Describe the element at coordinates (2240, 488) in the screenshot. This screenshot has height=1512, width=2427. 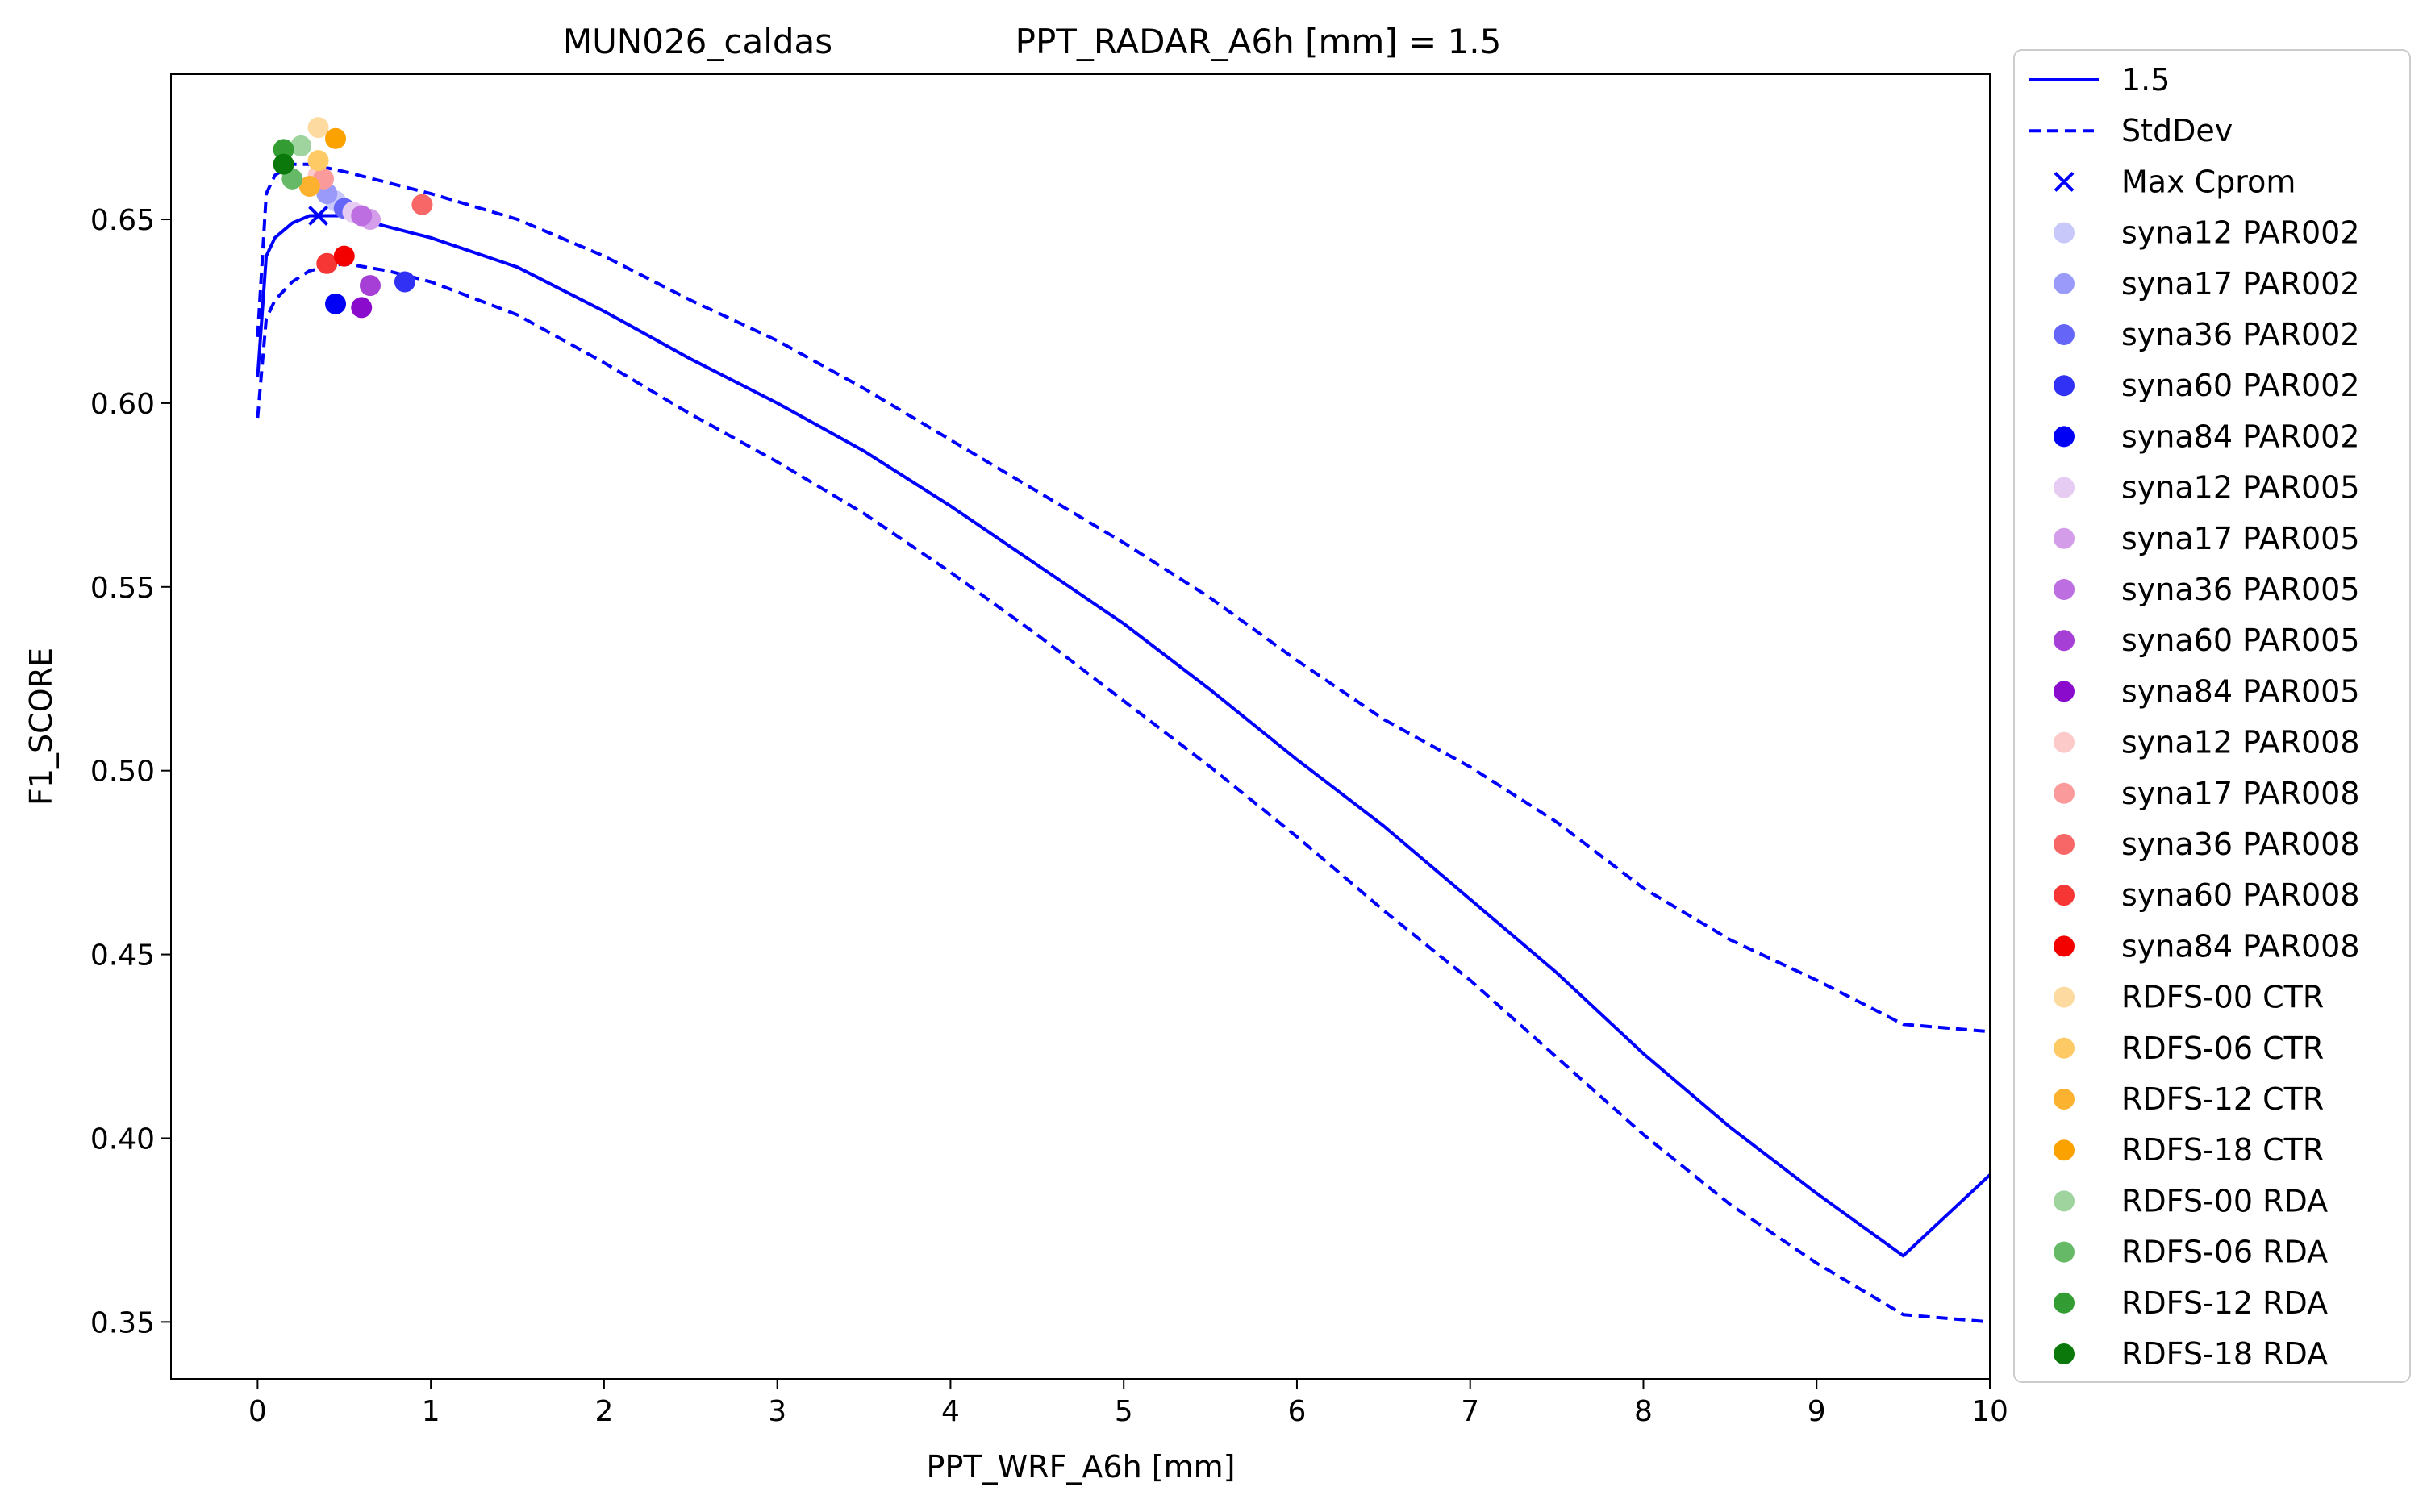
I see `legend-label: syna12 PAR005` at that location.